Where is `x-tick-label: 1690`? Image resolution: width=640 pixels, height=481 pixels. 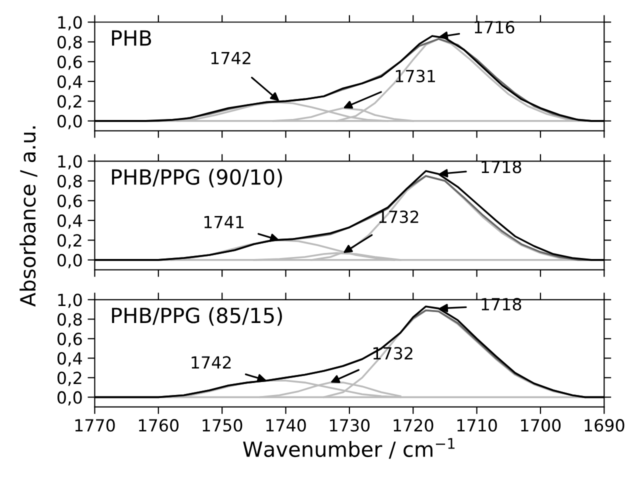
x-tick-label: 1690 is located at coordinates (604, 425).